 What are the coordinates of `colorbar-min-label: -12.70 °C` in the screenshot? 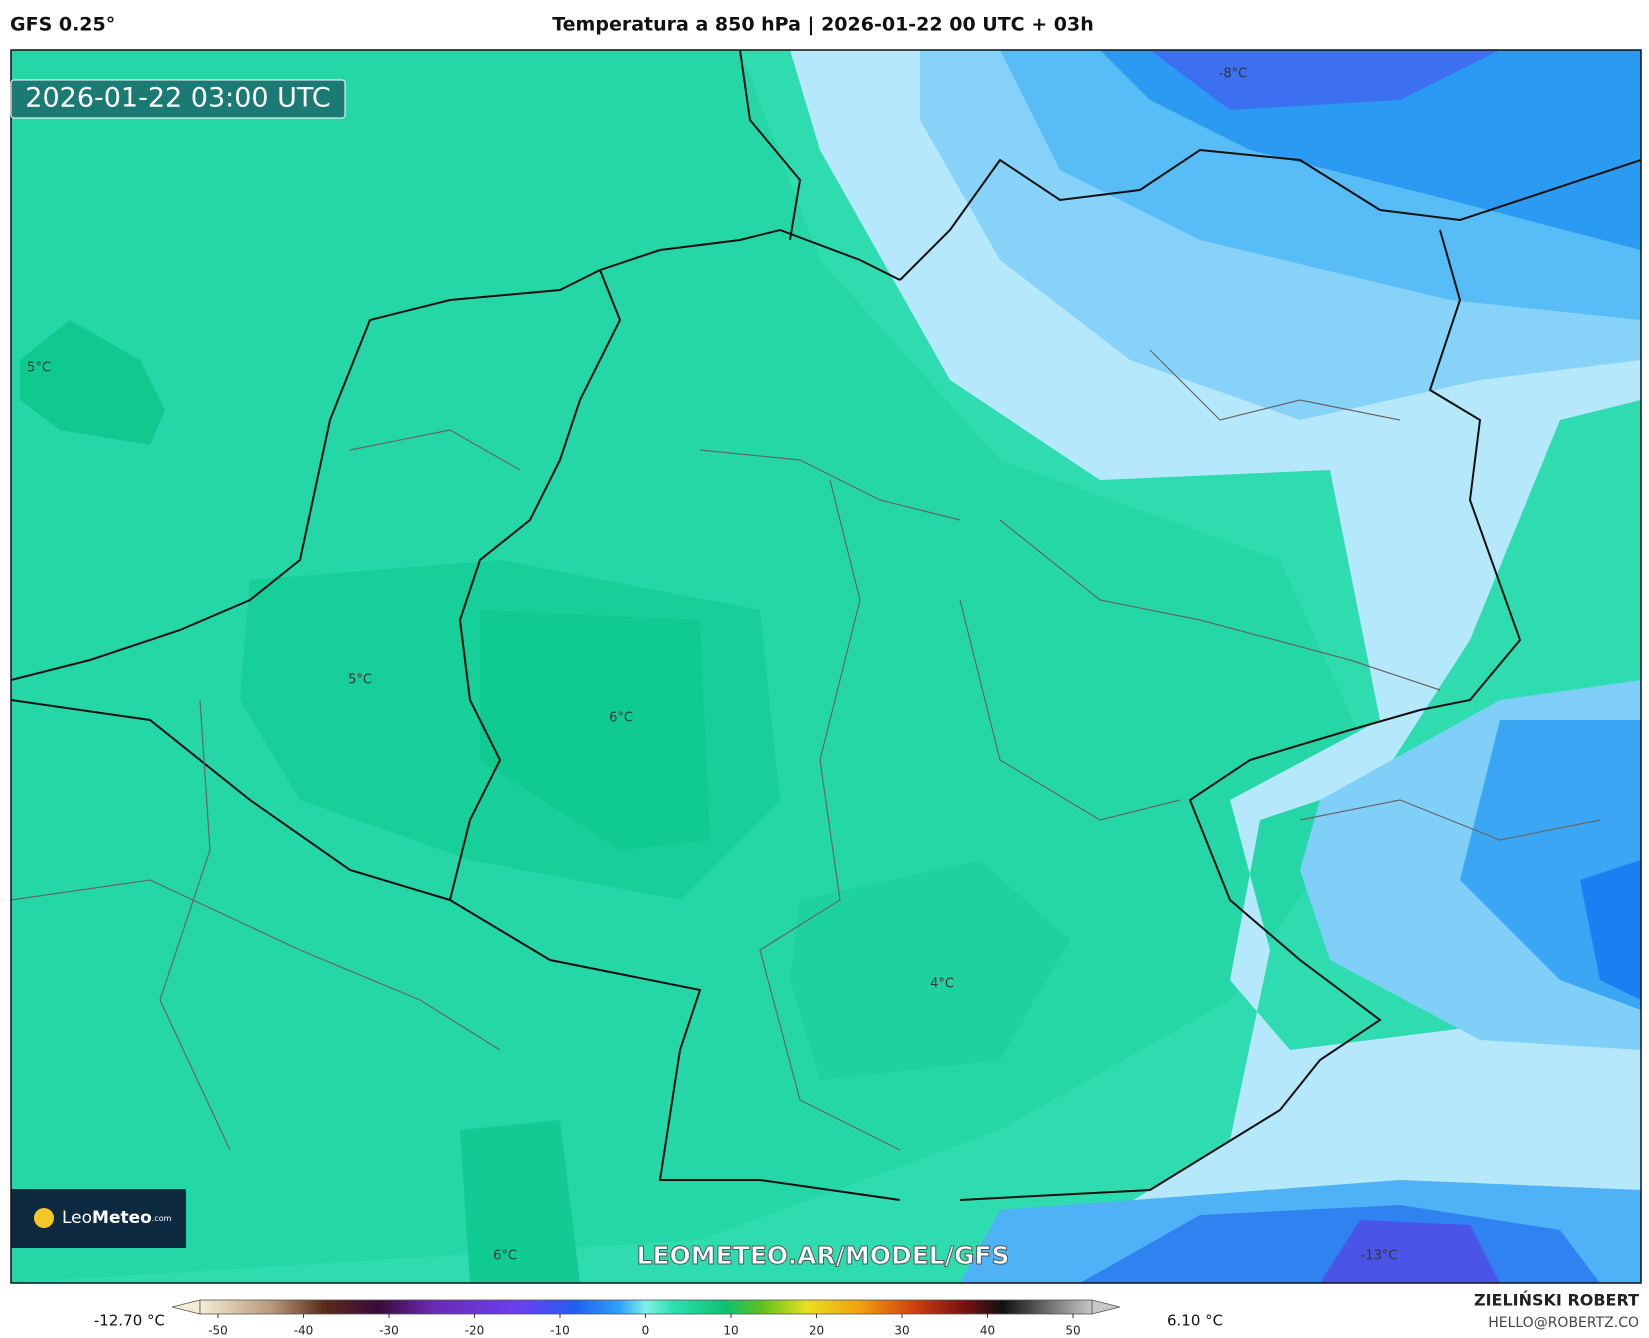 It's located at (129, 1321).